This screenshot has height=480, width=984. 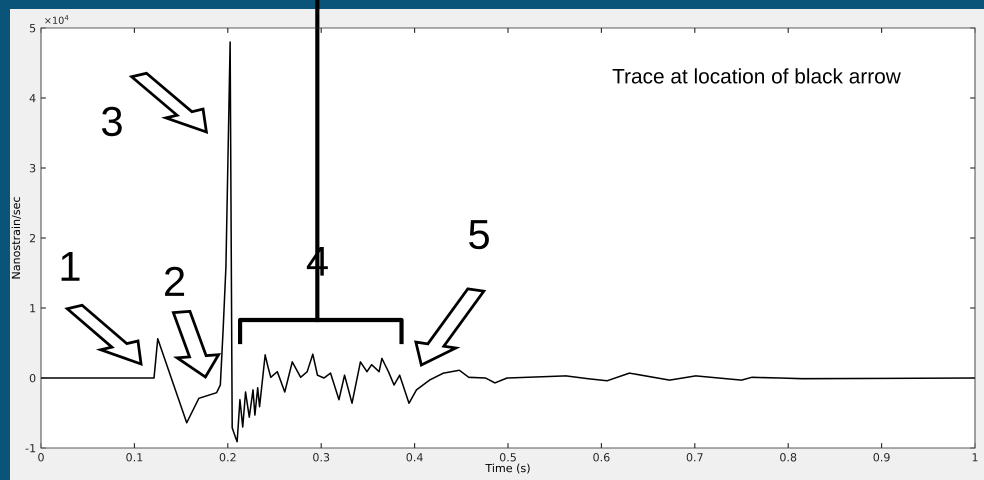 What do you see at coordinates (882, 457) in the screenshot?
I see `x-tick-label: 0.9` at bounding box center [882, 457].